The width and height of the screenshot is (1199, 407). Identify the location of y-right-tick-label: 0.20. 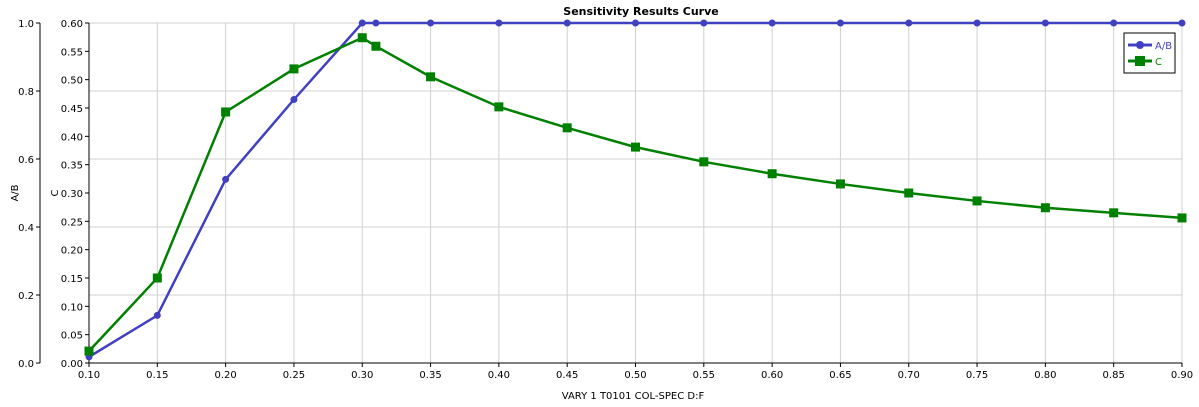
(72, 251).